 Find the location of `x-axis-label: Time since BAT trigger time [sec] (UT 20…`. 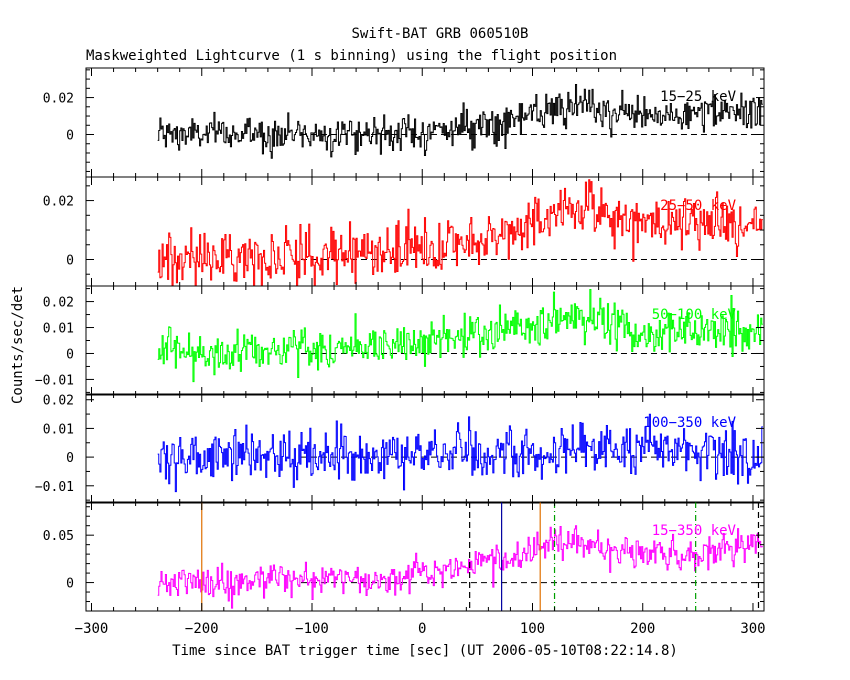

x-axis-label: Time since BAT trigger time [sec] (UT 20… is located at coordinates (425, 651).